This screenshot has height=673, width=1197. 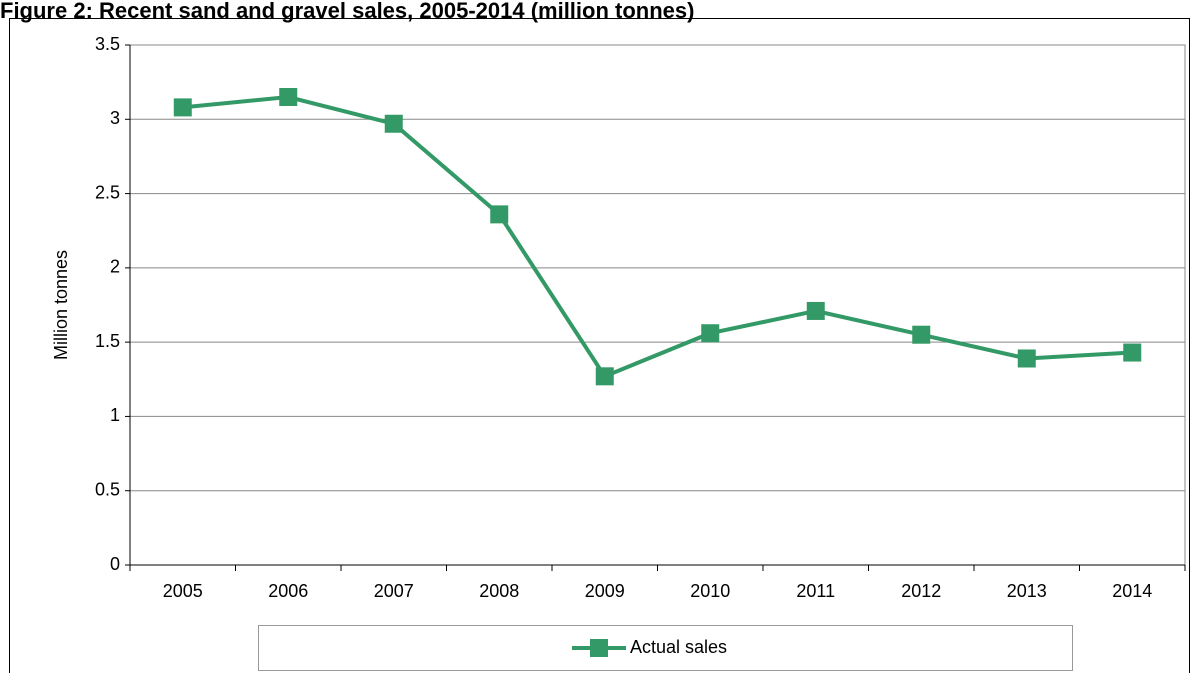 I want to click on y-tick-label: 3.5, so click(x=107, y=44).